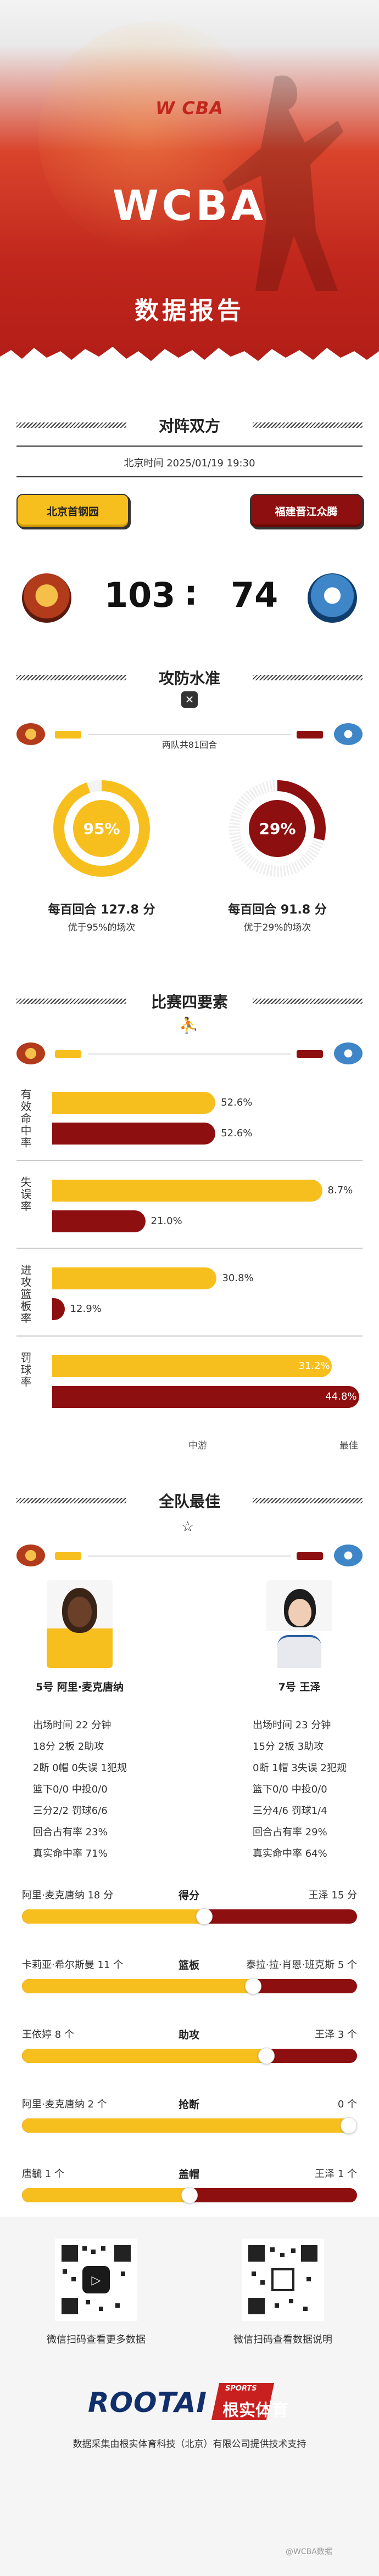 Image resolution: width=379 pixels, height=2576 pixels. I want to click on player-silhouette-graphic, so click(282, 183).